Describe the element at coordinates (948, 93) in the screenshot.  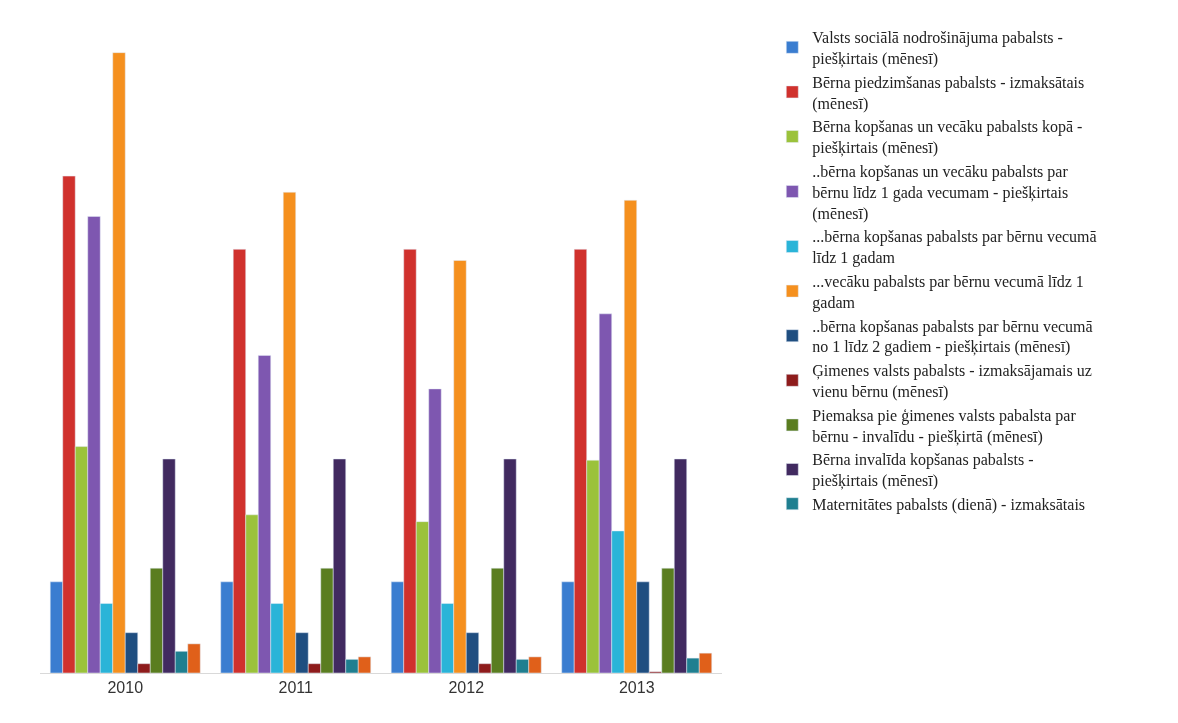
I see `legend-label: Bērna piedzimšanas pabalsts - izmaksātais (mēnesī)` at that location.